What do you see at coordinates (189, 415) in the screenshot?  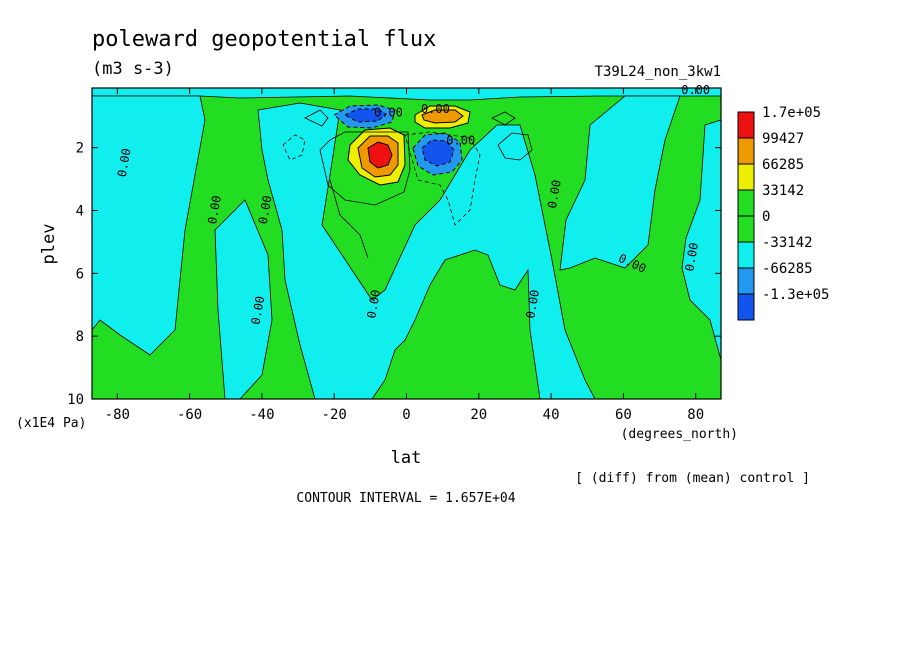 I see `x-tick-label: -60` at bounding box center [189, 415].